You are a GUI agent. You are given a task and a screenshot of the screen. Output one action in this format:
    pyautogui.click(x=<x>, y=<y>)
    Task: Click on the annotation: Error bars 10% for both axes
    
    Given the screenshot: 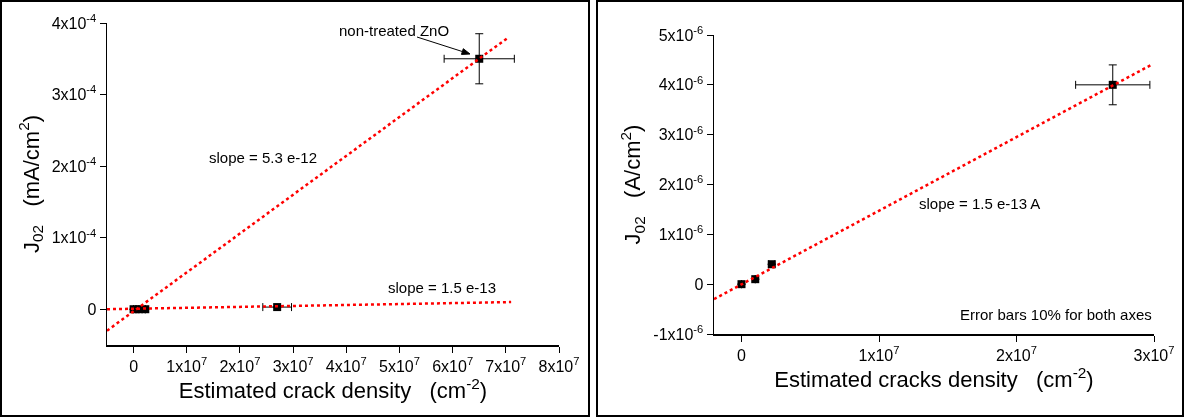 What is the action you would take?
    pyautogui.click(x=1056, y=314)
    